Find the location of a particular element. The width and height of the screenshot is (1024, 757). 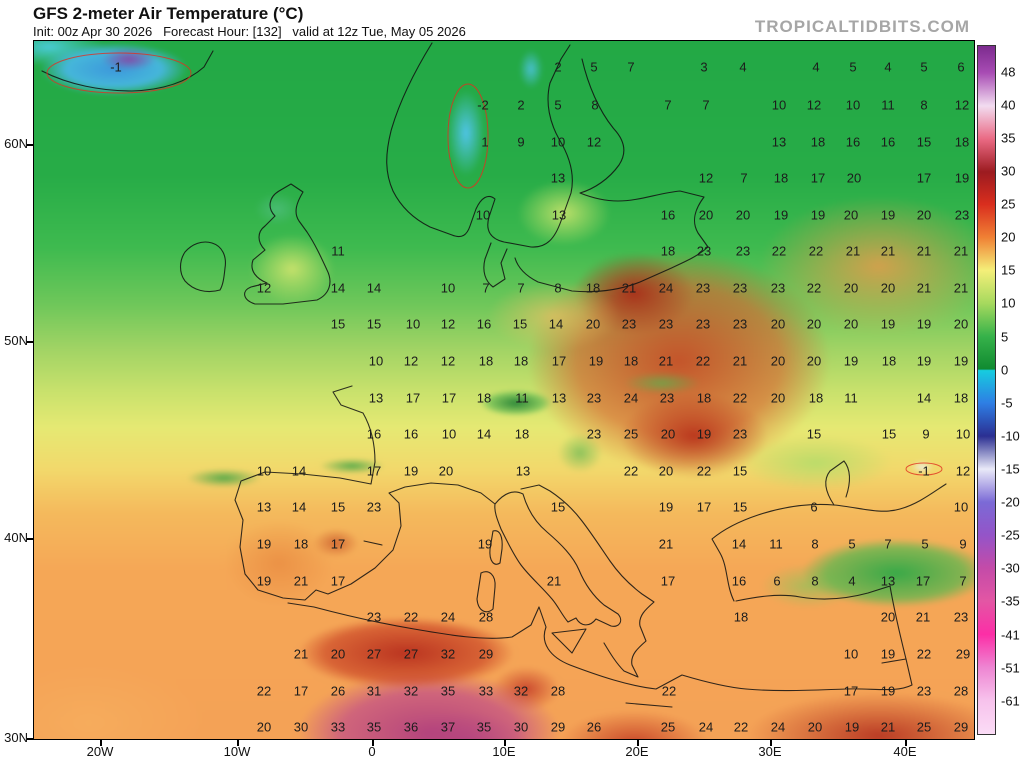

temp-value: 37 is located at coordinates (448, 727).